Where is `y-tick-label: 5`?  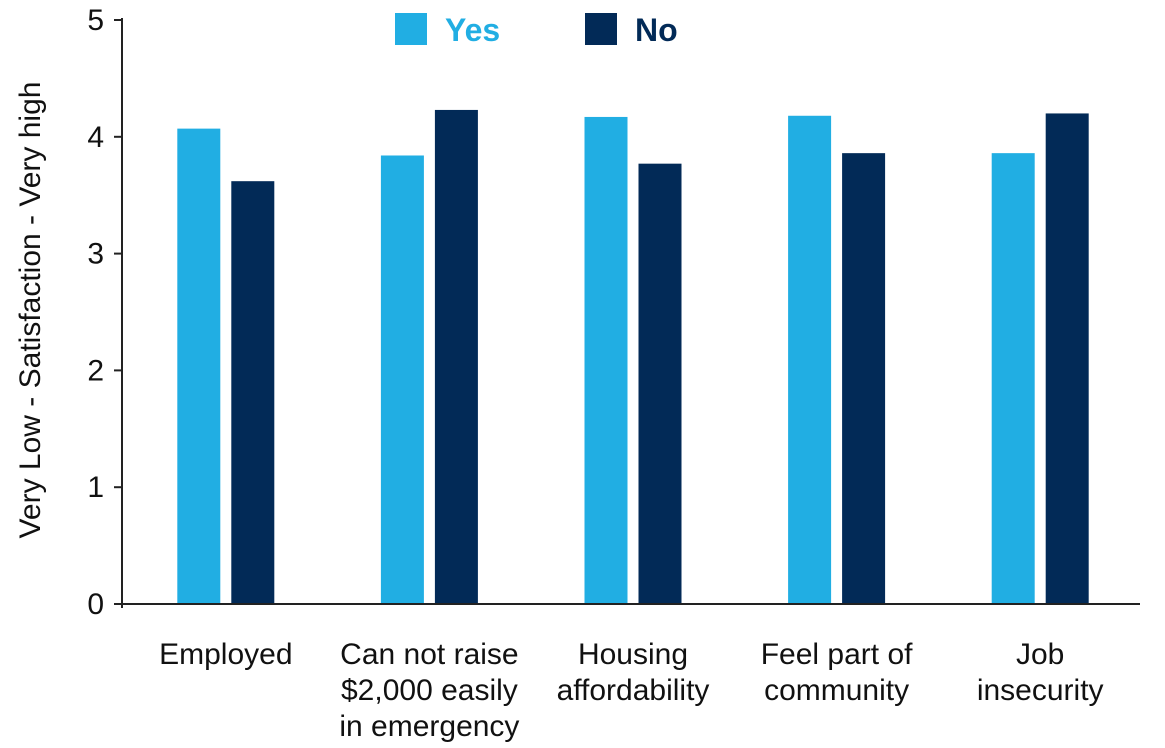 y-tick-label: 5 is located at coordinates (95, 20).